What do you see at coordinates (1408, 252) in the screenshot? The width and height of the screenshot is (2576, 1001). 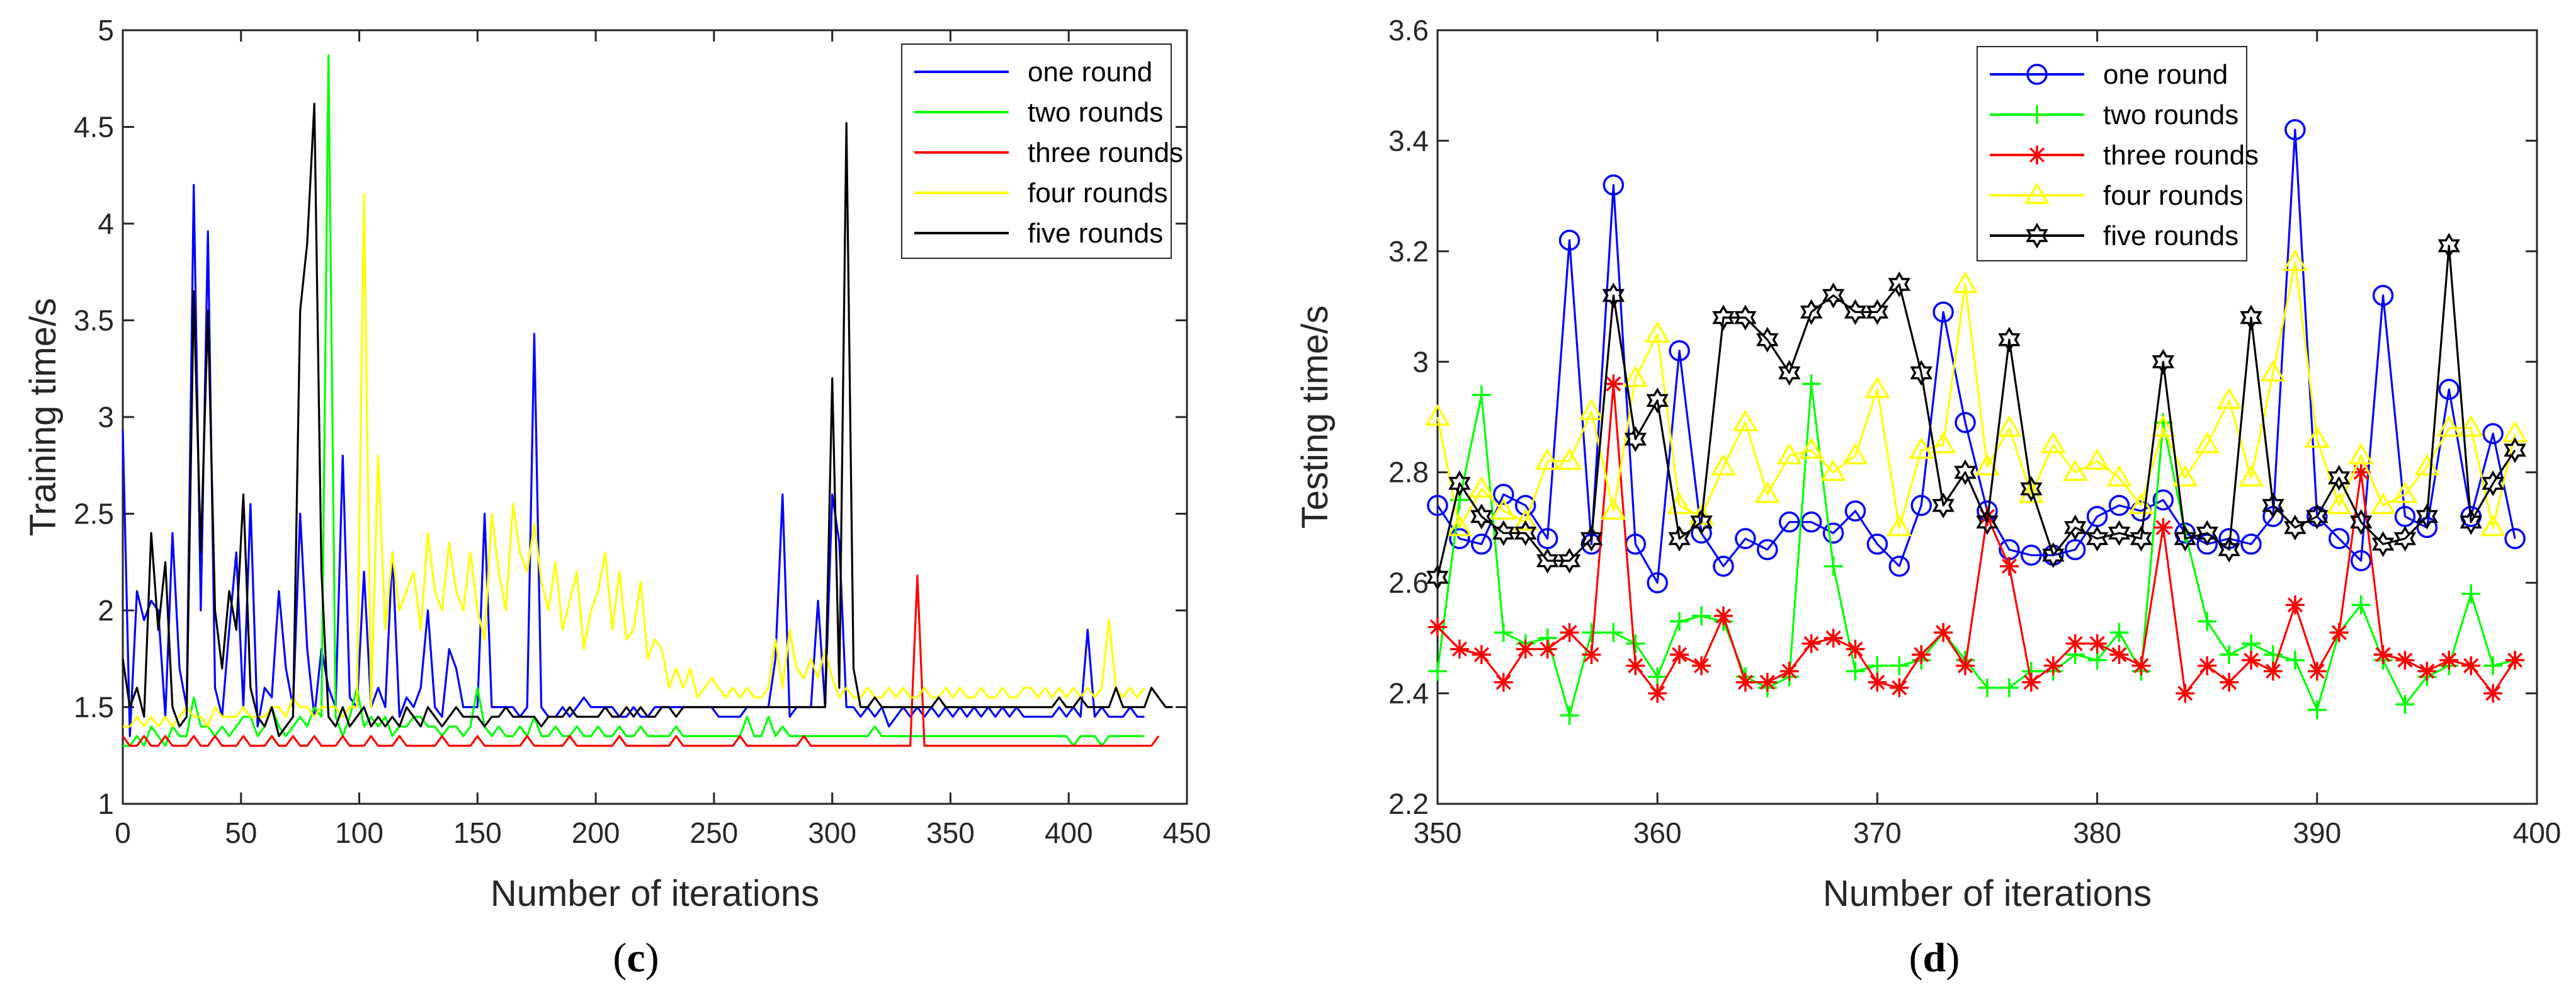 I see `y-tick-label: 3.2` at bounding box center [1408, 252].